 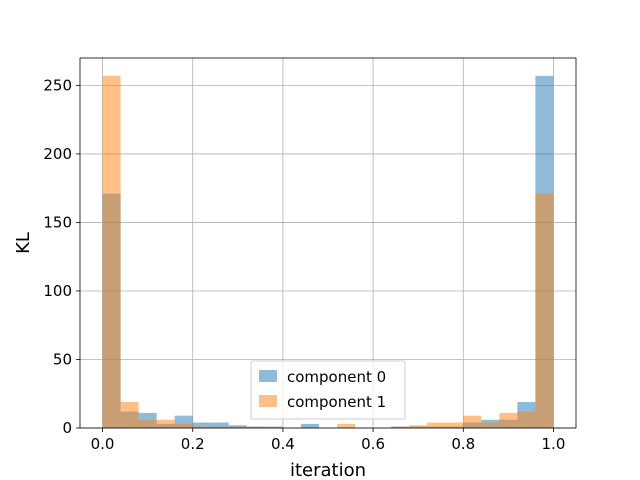 I want to click on y-tick-label: 0, so click(x=67, y=428).